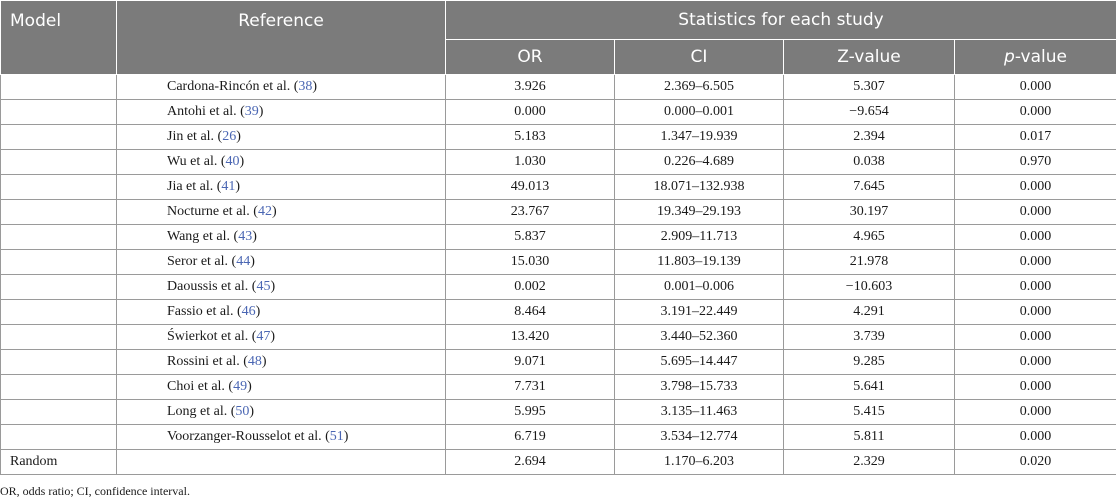 The width and height of the screenshot is (1116, 500). Describe the element at coordinates (228, 186) in the screenshot. I see `citation-link: 41` at that location.